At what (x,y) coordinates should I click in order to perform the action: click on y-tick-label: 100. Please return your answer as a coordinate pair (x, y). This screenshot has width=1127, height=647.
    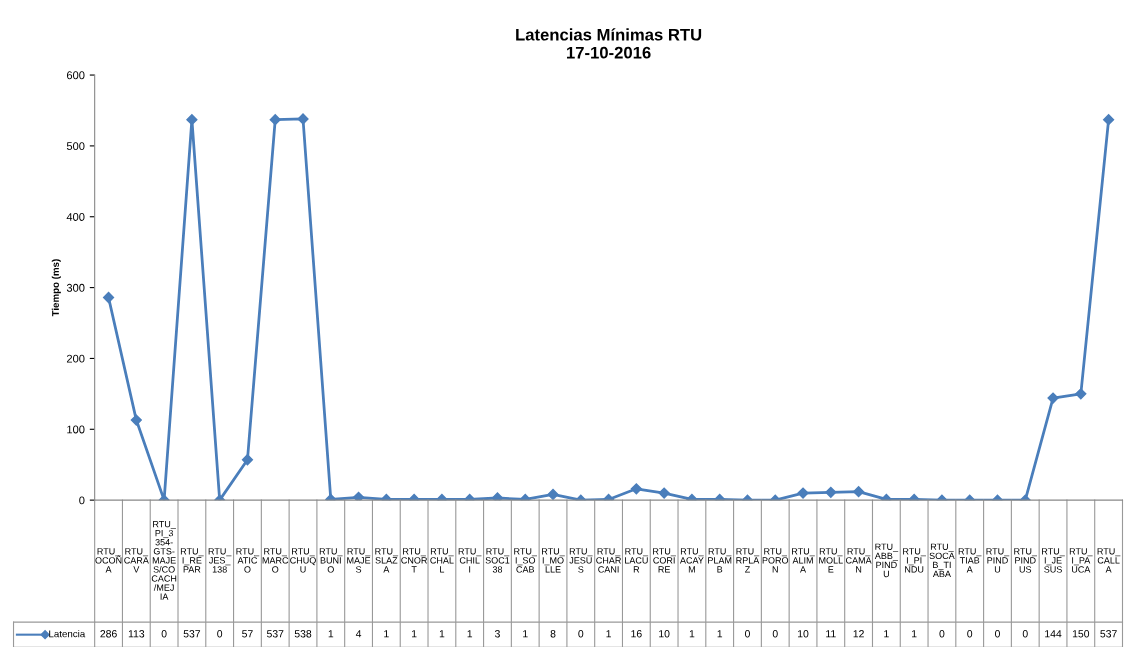
    Looking at the image, I should click on (76, 429).